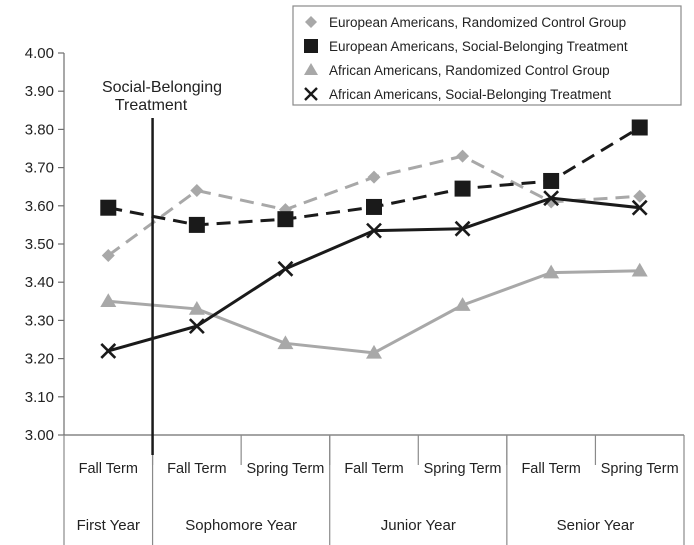 The image size is (694, 545). I want to click on legend-box, so click(487, 55).